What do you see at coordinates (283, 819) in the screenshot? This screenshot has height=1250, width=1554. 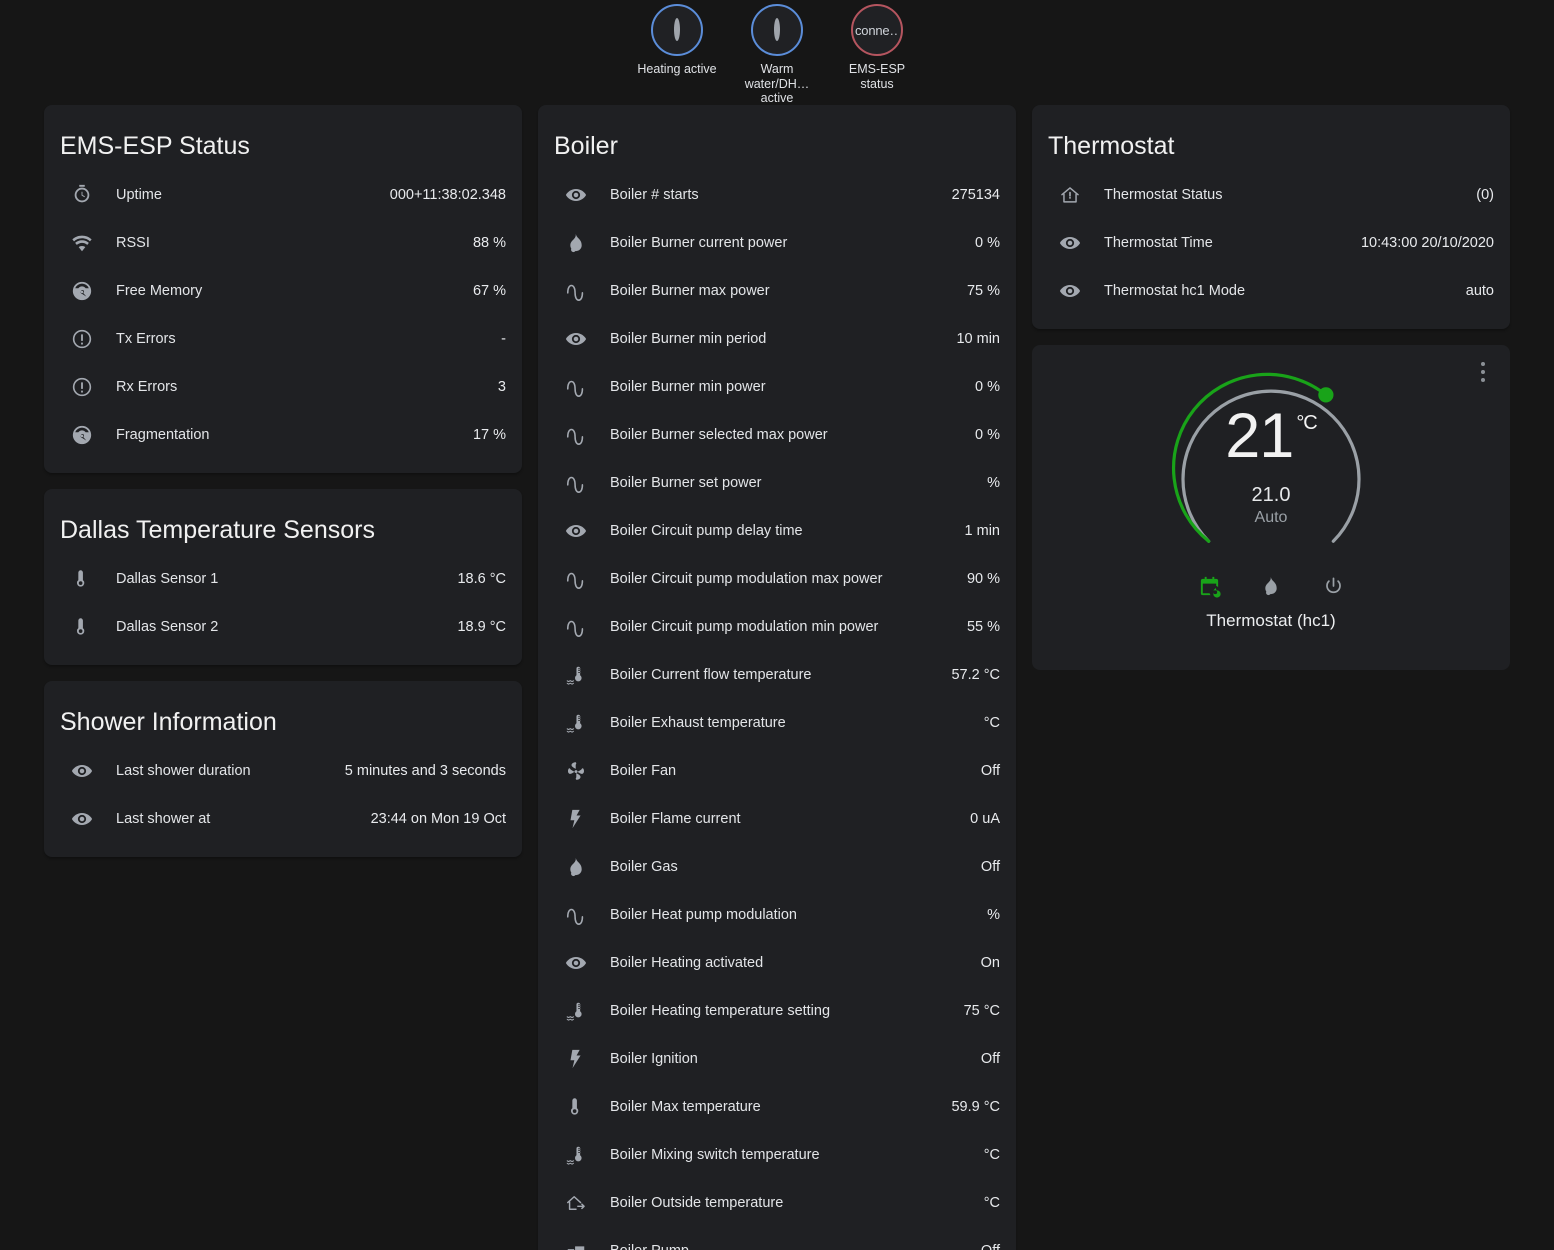 I see `entity-row: Last shower at 23:44 on Mon 19 Oct` at bounding box center [283, 819].